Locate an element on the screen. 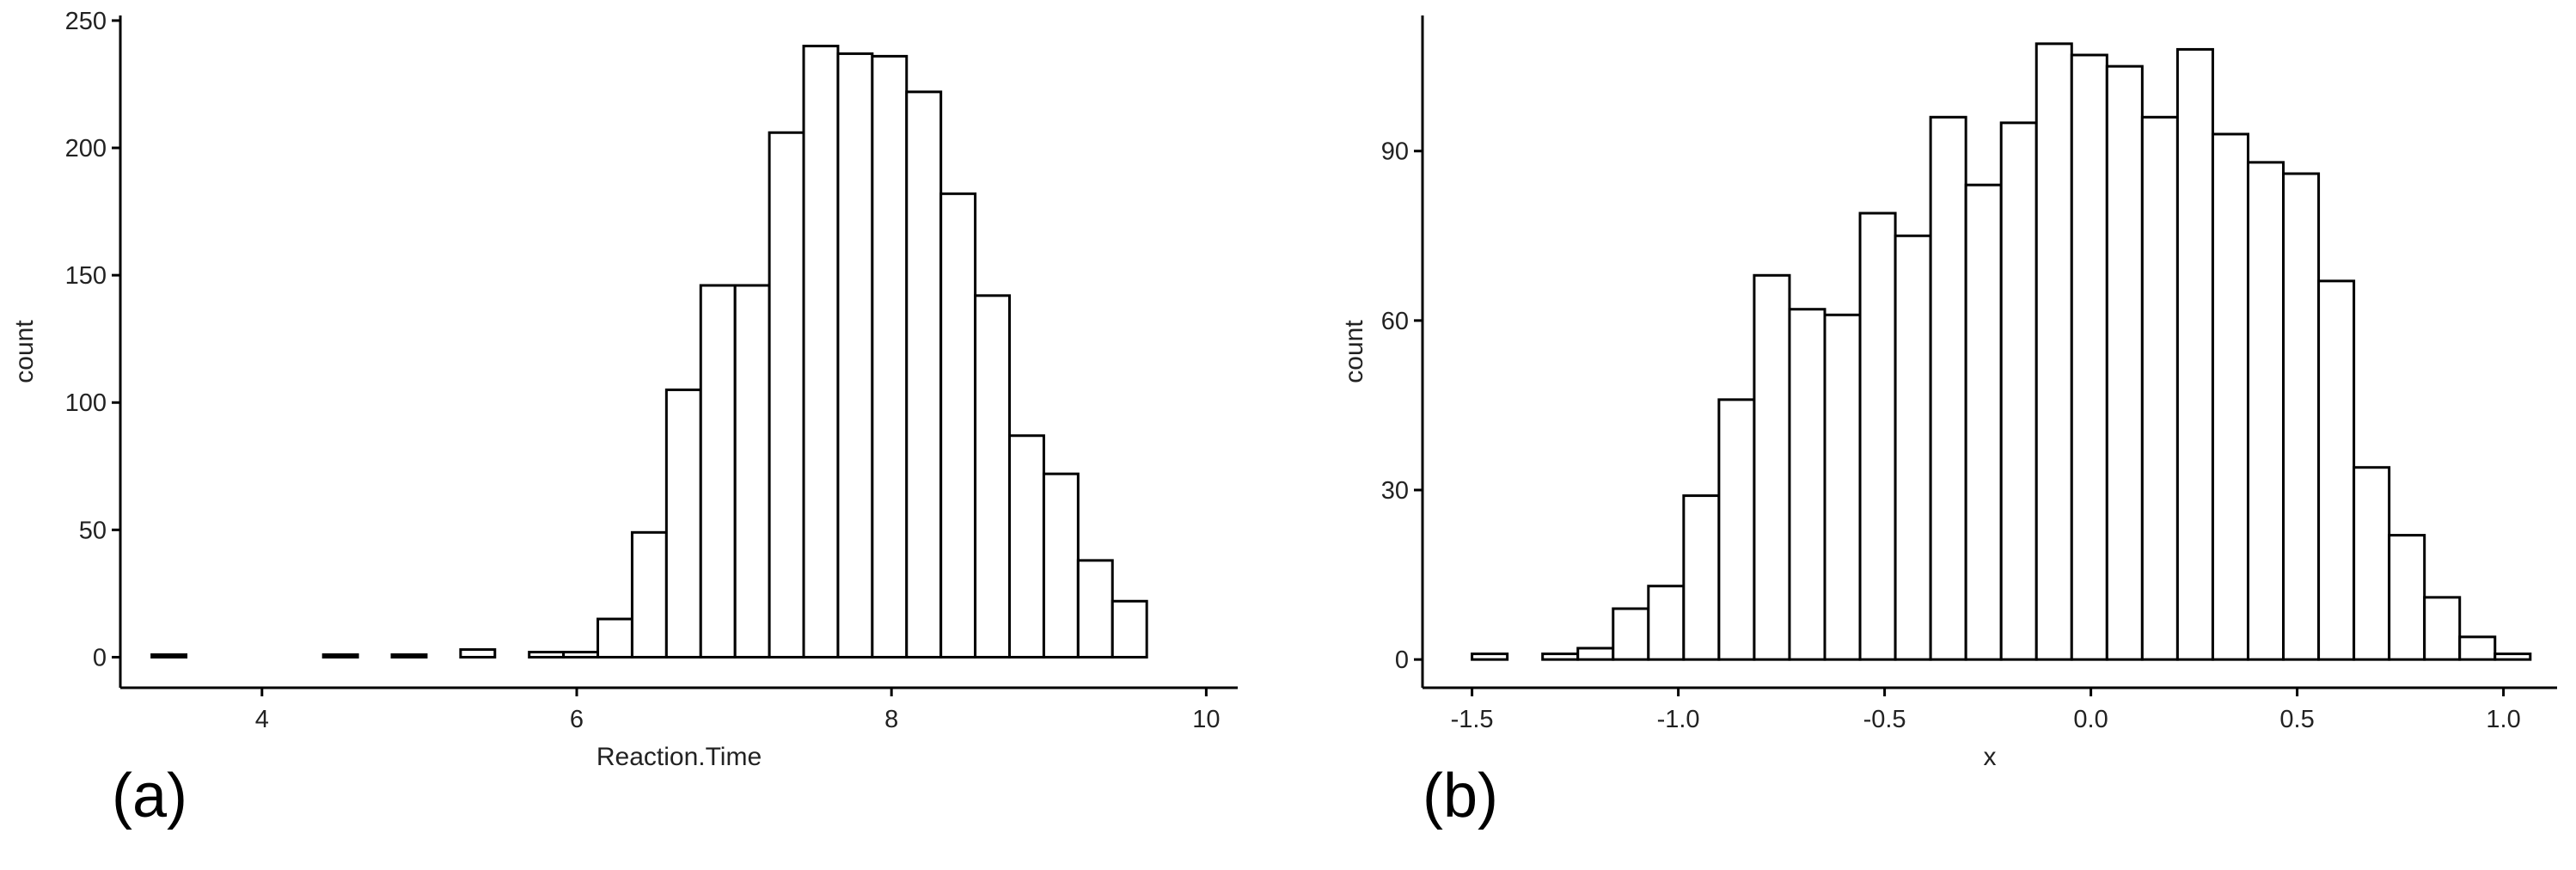 The width and height of the screenshot is (2576, 870). y-tick-label: 150 is located at coordinates (86, 276).